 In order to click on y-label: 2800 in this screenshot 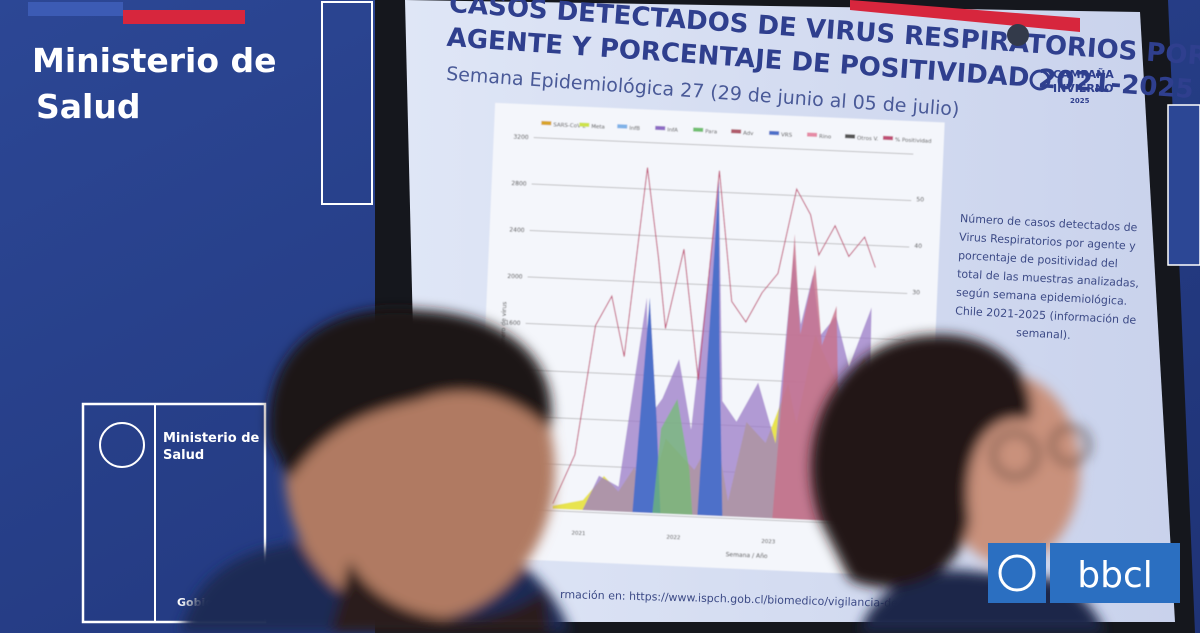, I will do `click(519, 184)`.